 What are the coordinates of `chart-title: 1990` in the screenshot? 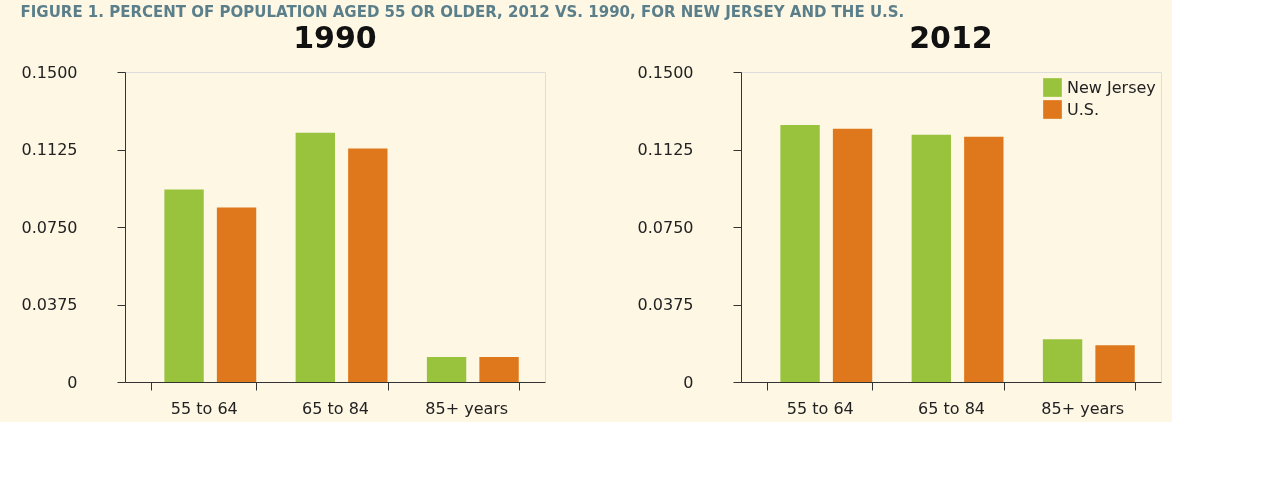 It's located at (335, 37).